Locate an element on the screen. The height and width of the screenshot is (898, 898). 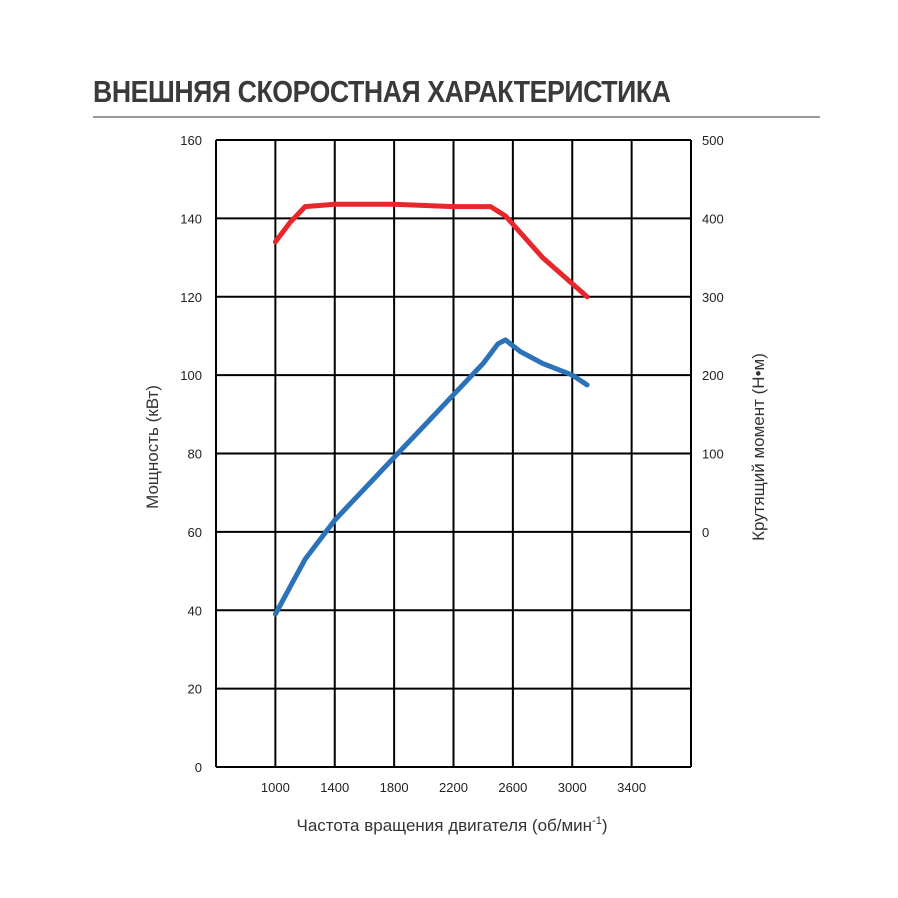
y-tick-label: 0 is located at coordinates (198, 767).